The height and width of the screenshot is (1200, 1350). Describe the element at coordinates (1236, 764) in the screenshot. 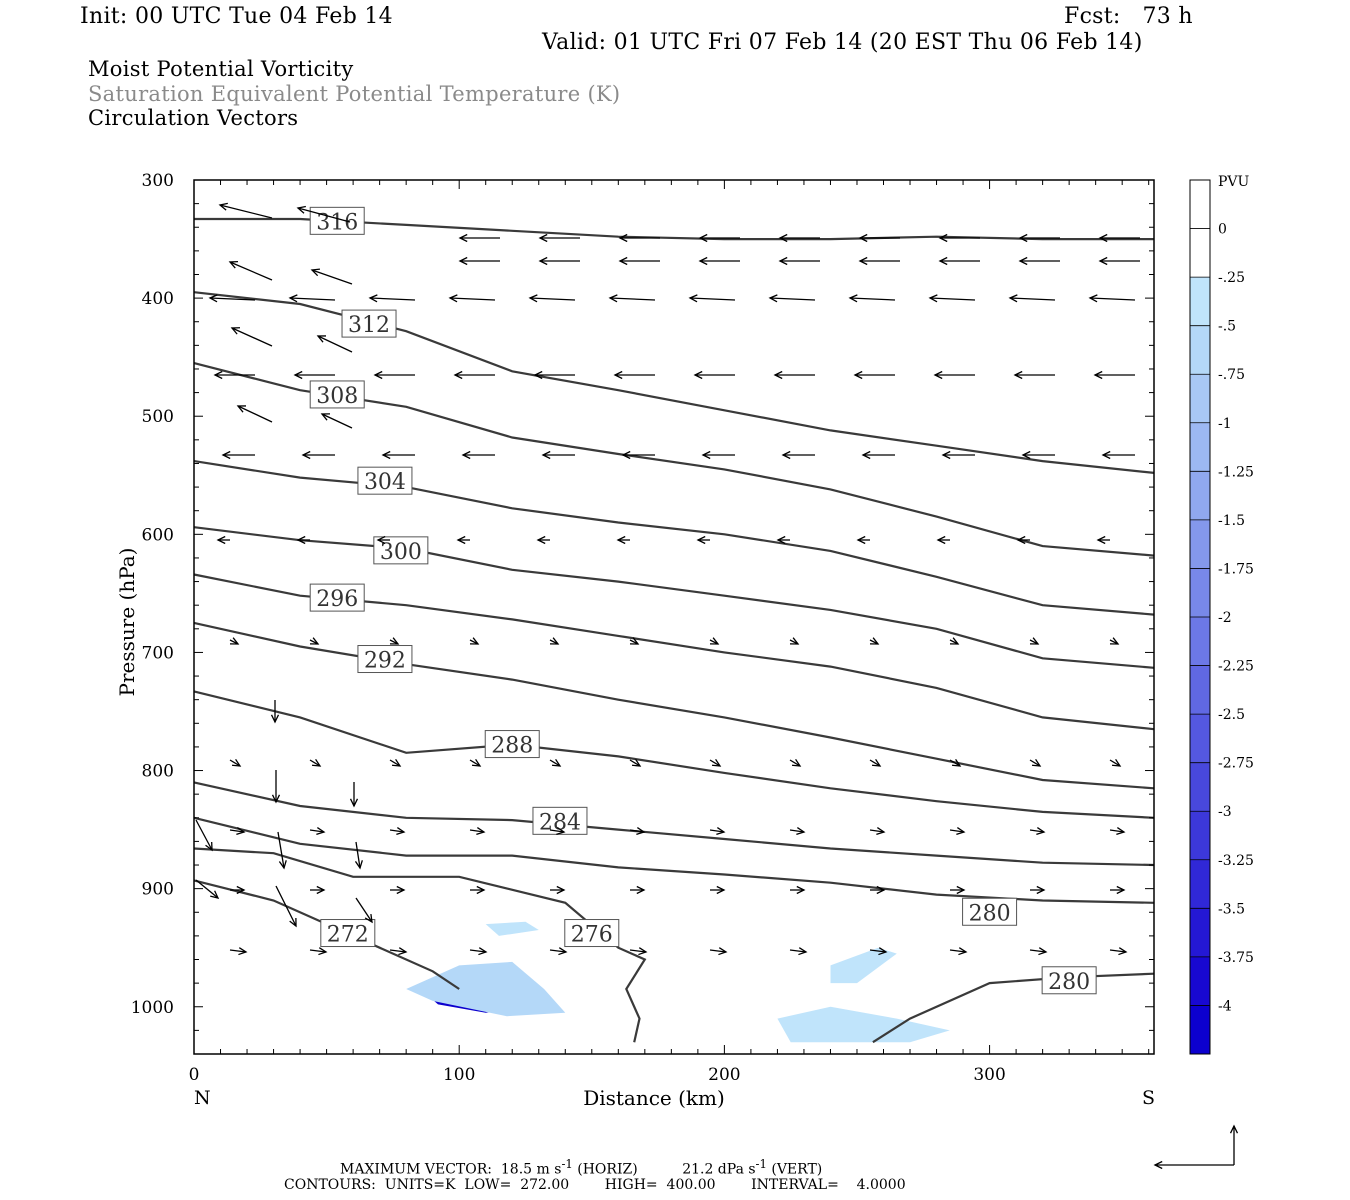

I see `colorbar-label: -2.75` at that location.